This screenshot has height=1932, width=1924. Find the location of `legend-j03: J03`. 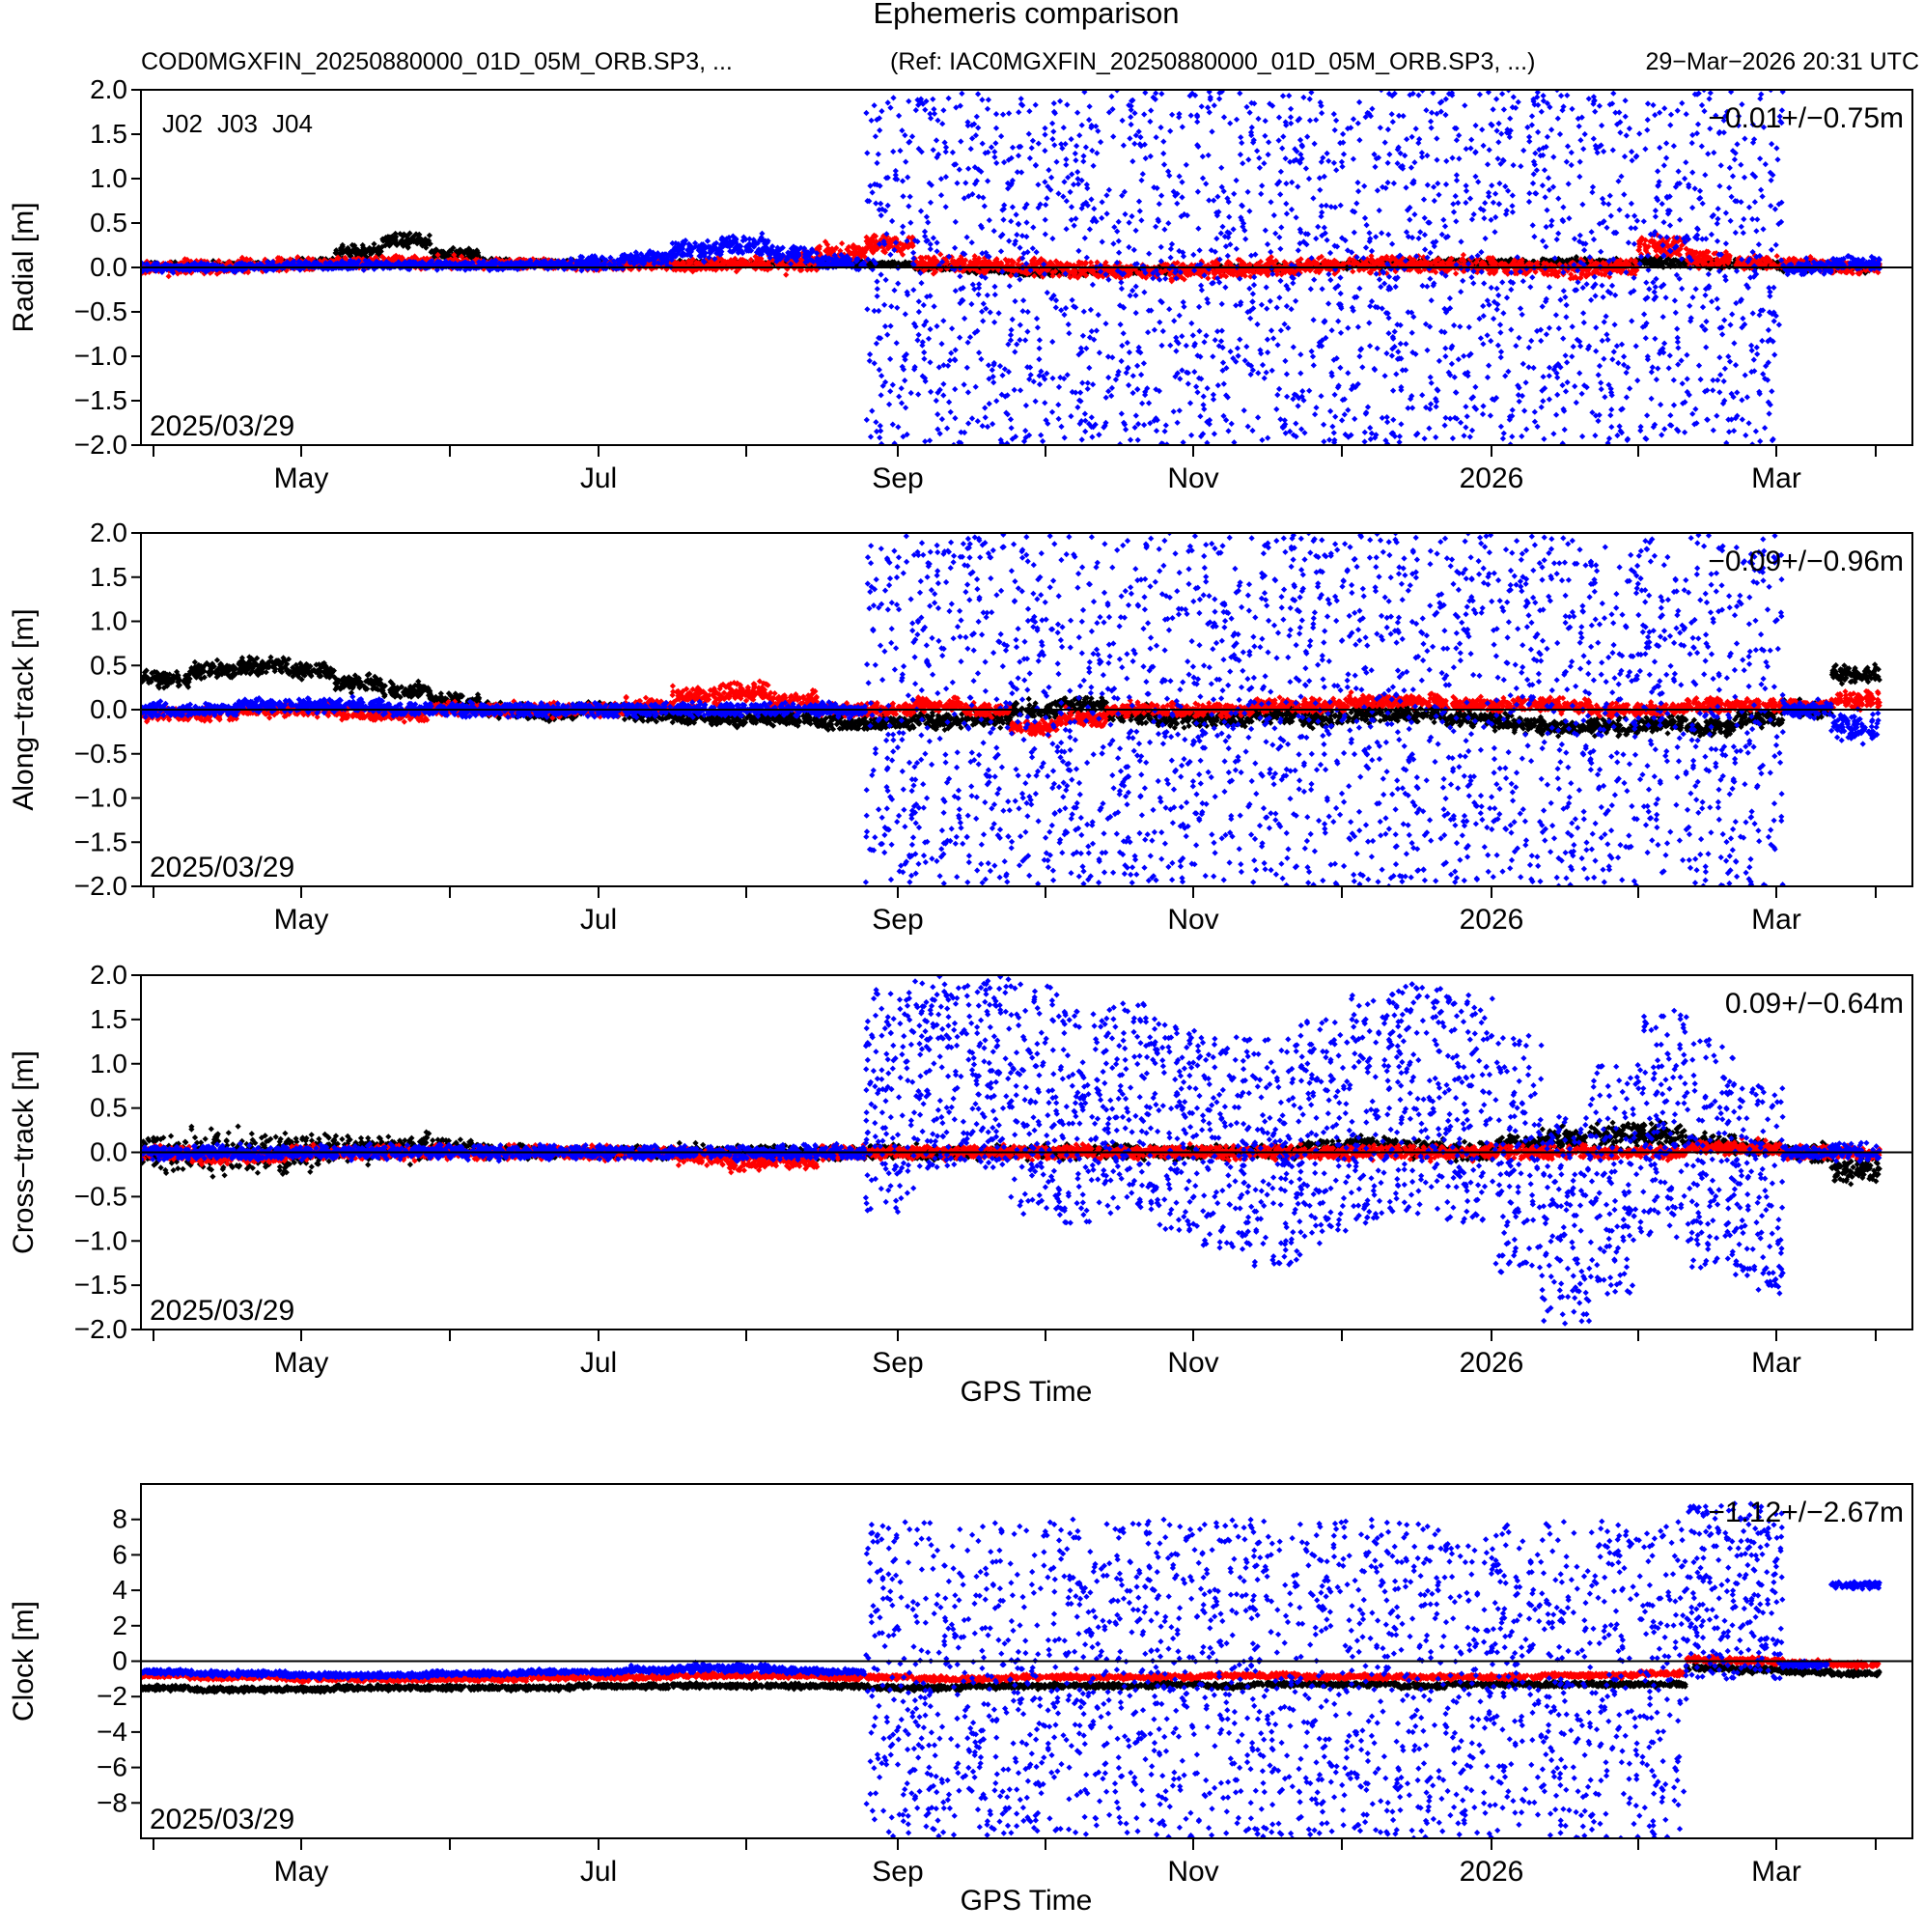

legend-j03: J03 is located at coordinates (237, 124).